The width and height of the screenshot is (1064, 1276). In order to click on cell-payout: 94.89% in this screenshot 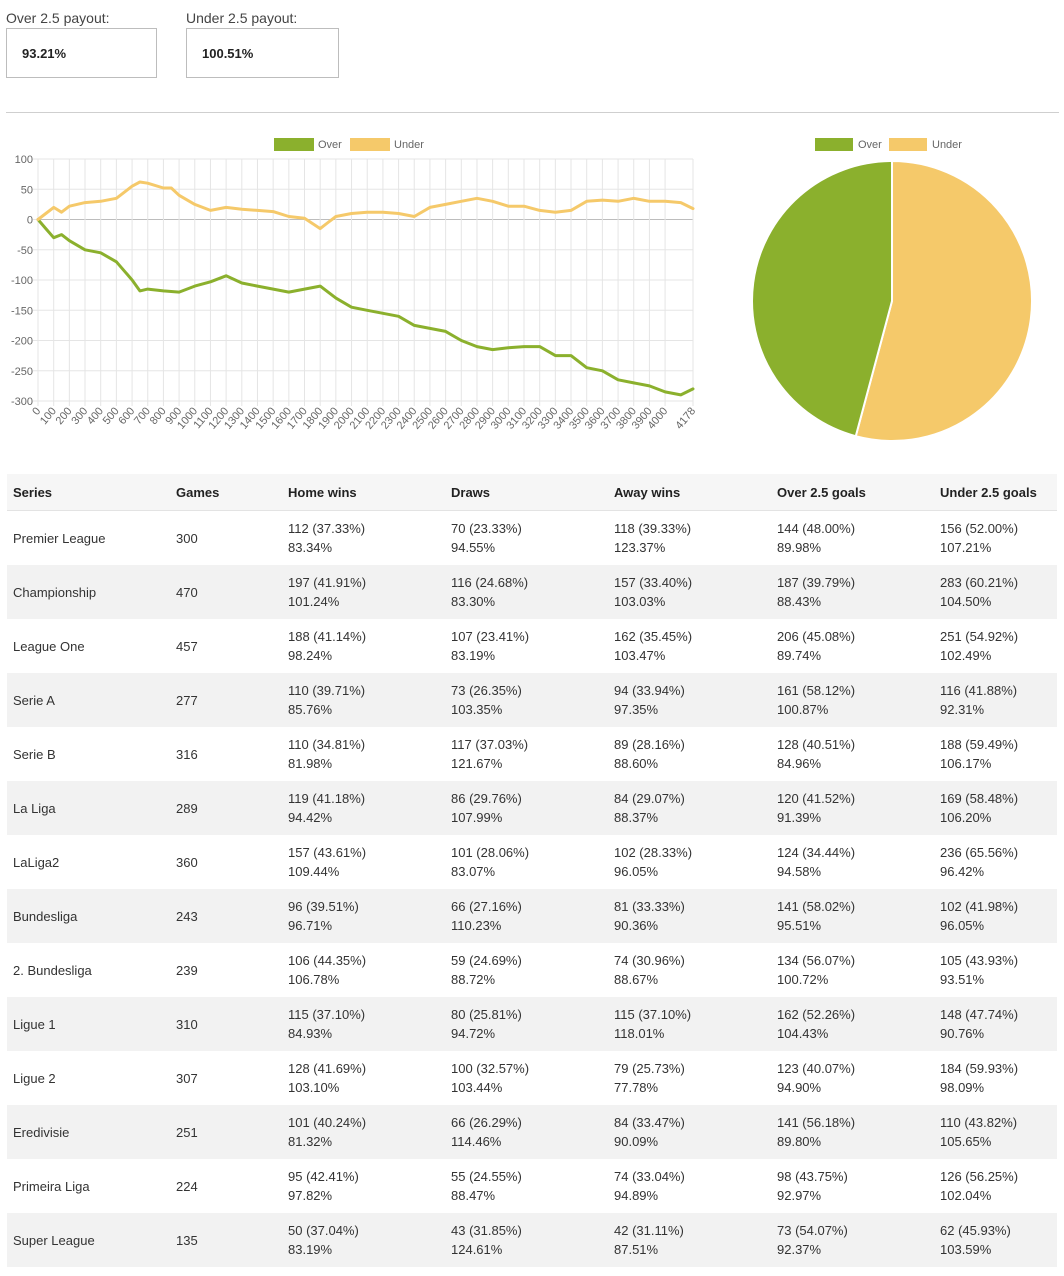, I will do `click(636, 1195)`.